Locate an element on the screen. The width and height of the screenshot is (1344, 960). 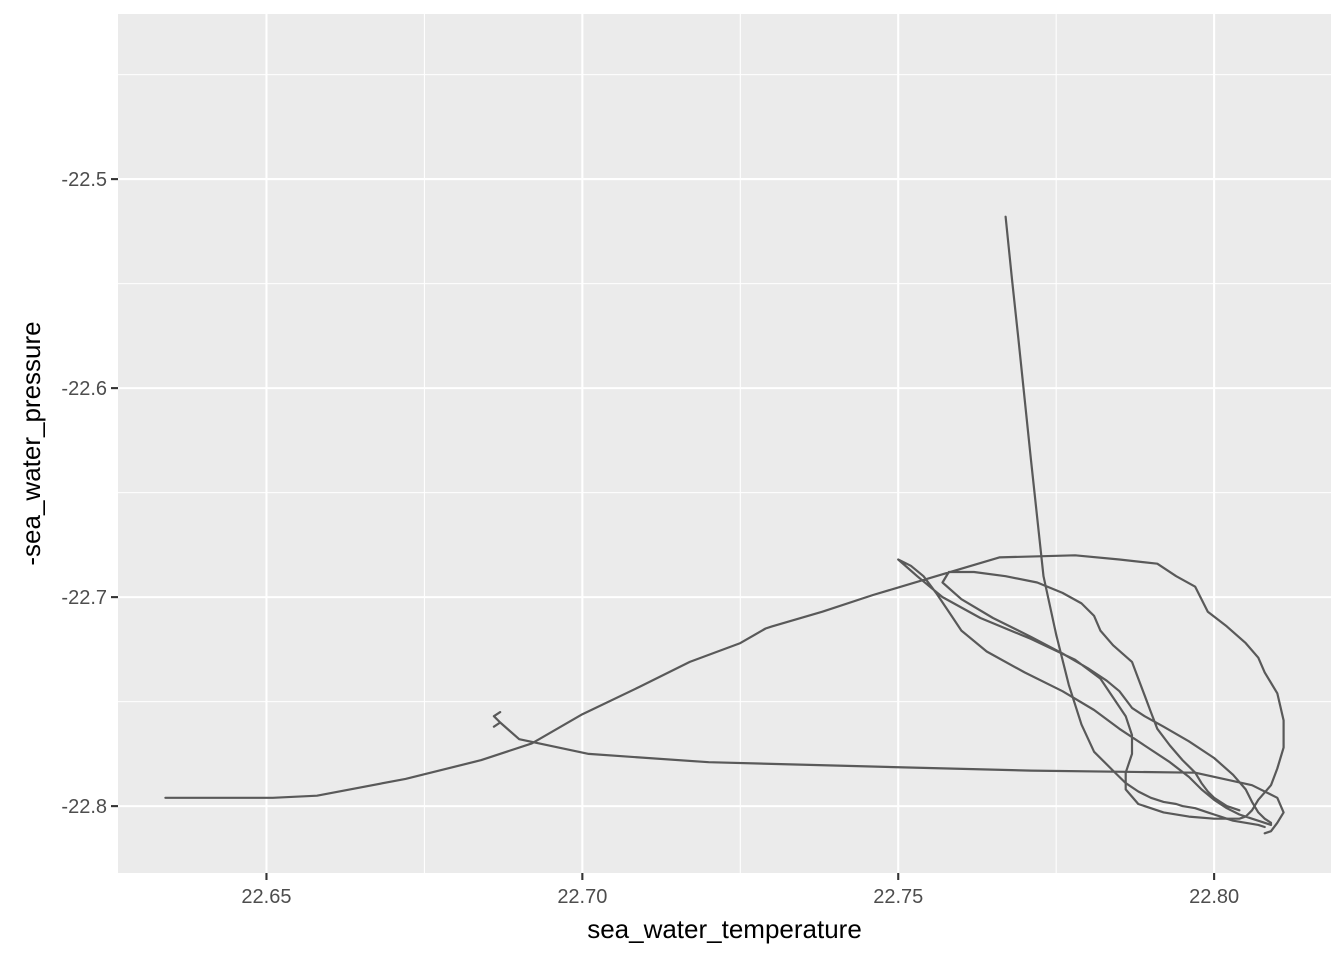
x-tick-label: 22.70 is located at coordinates (582, 897).